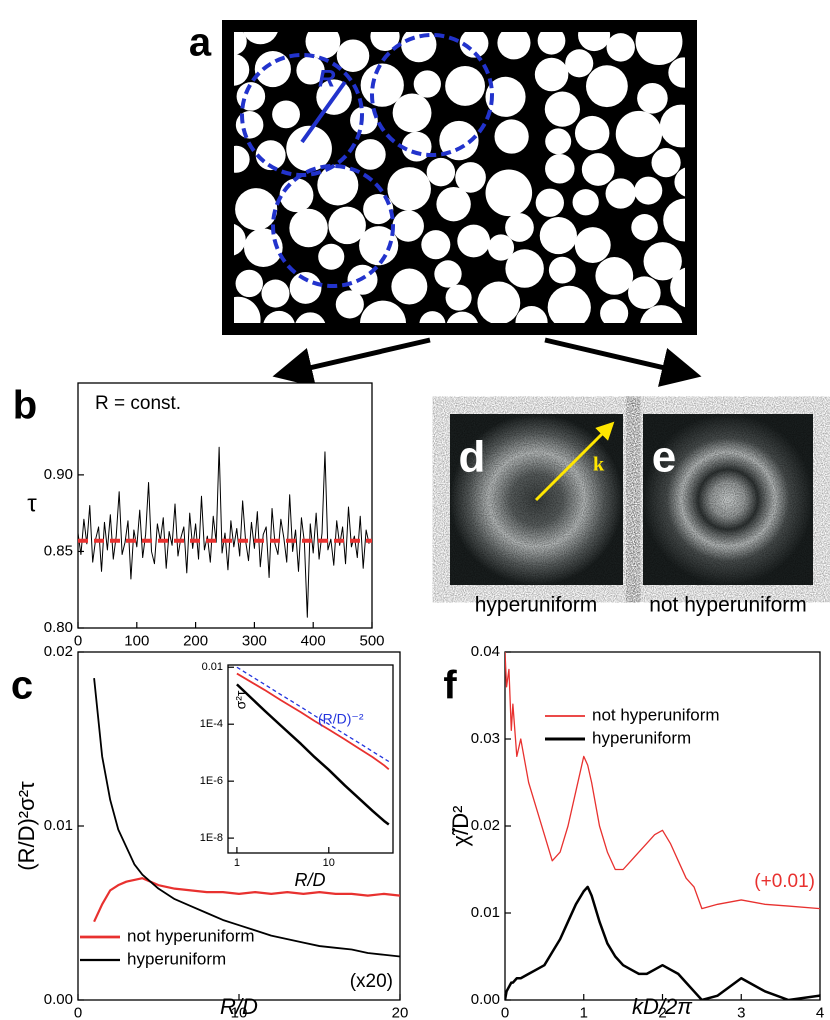  I want to click on y-tick-label: 1E-4, so click(211, 724).